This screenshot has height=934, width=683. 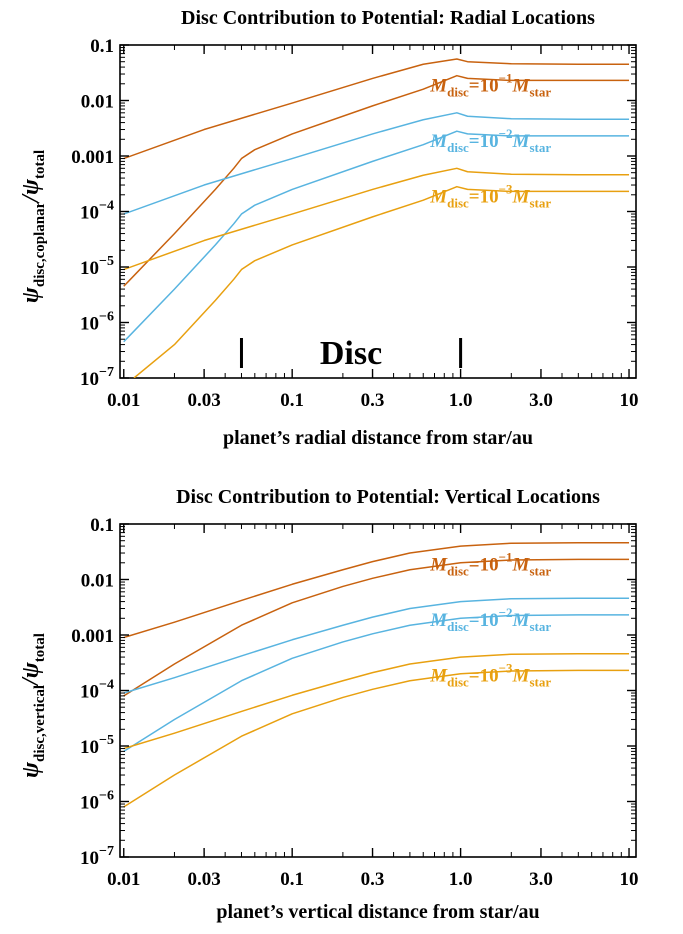 I want to click on series-annotation-mdisc_1e-2: Mdisc=10−2Mstar, so click(x=490, y=140).